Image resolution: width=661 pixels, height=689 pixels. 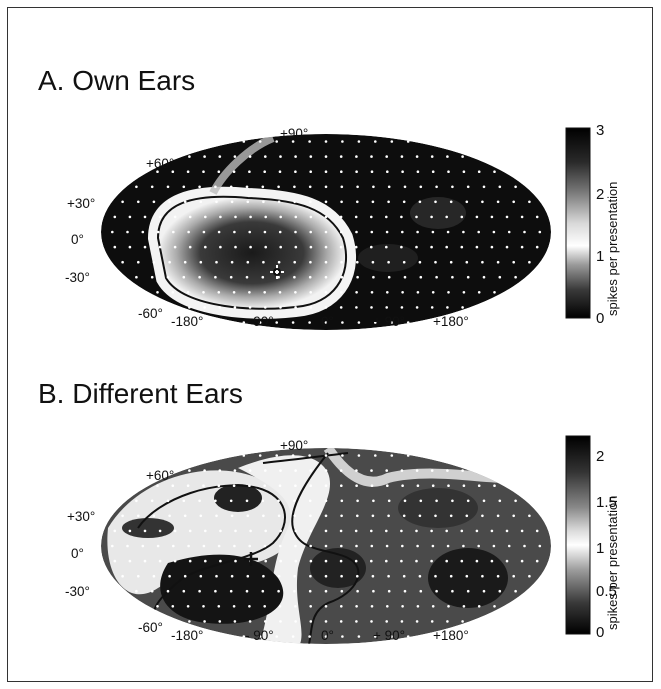 What do you see at coordinates (327, 321) in the screenshot?
I see `azim-label-0: 0°` at bounding box center [327, 321].